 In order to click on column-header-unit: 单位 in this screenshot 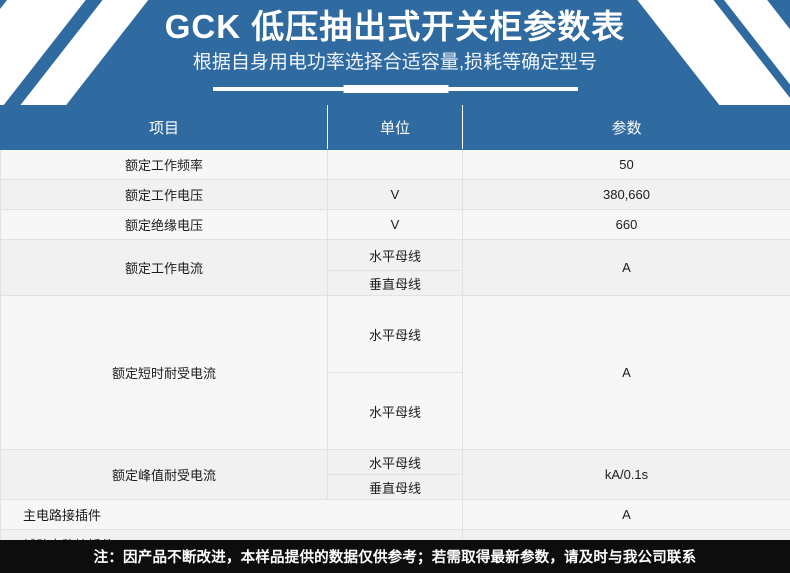, I will do `click(395, 127)`.